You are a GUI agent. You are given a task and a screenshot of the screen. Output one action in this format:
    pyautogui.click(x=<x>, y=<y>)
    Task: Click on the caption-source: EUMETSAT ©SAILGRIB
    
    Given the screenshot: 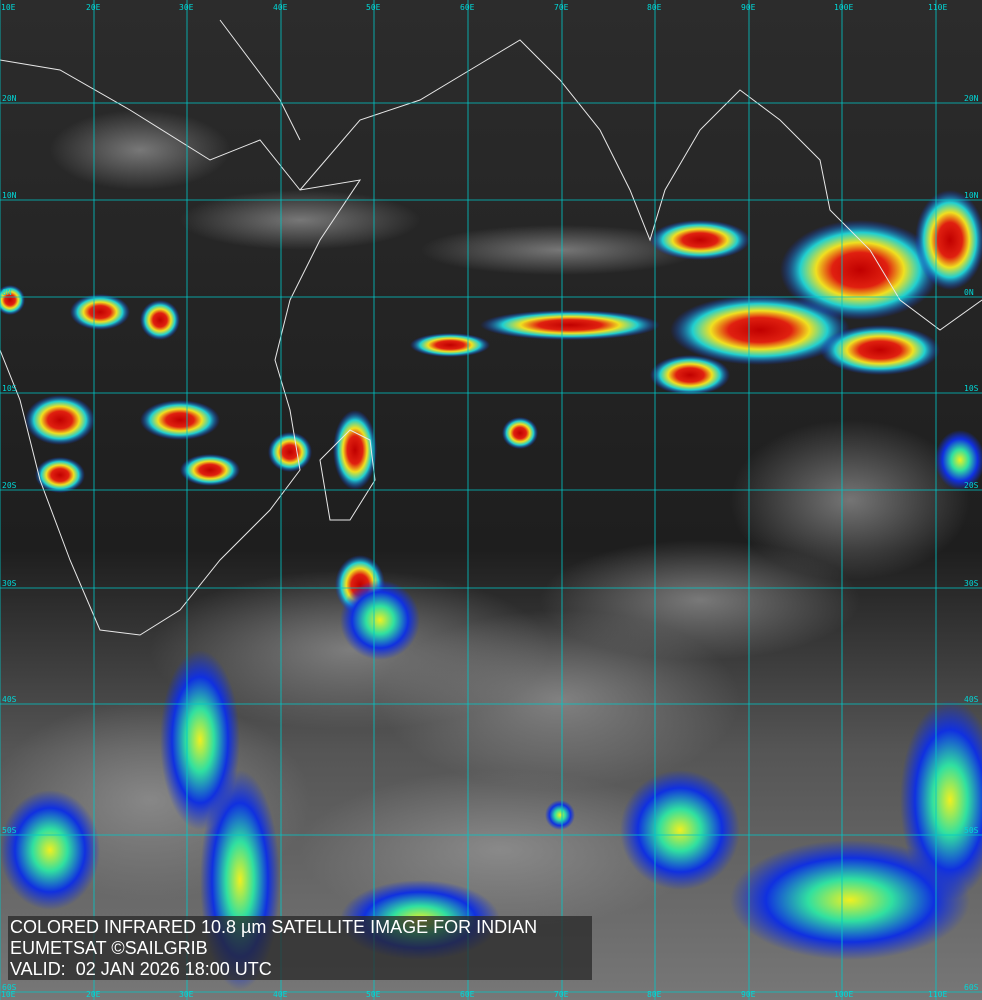 What is the action you would take?
    pyautogui.click(x=109, y=948)
    